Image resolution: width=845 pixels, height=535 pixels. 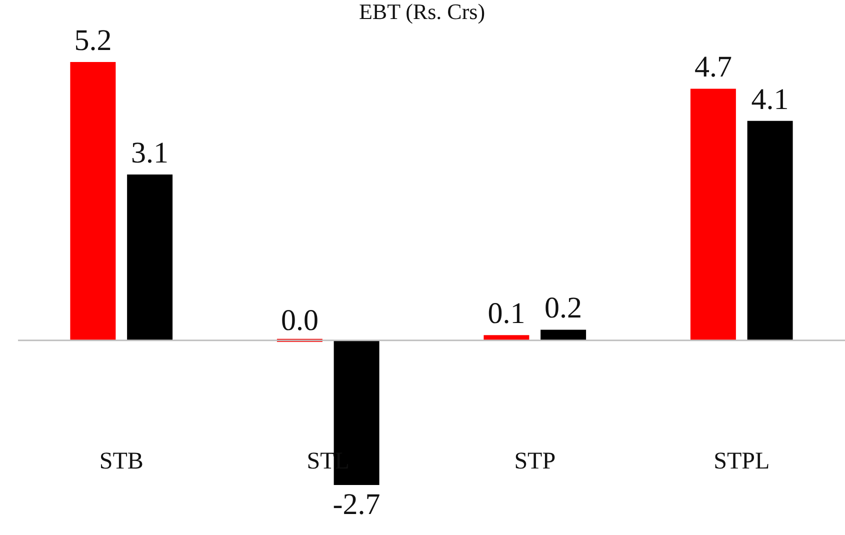 What do you see at coordinates (770, 99) in the screenshot?
I see `data-label: 4.1` at bounding box center [770, 99].